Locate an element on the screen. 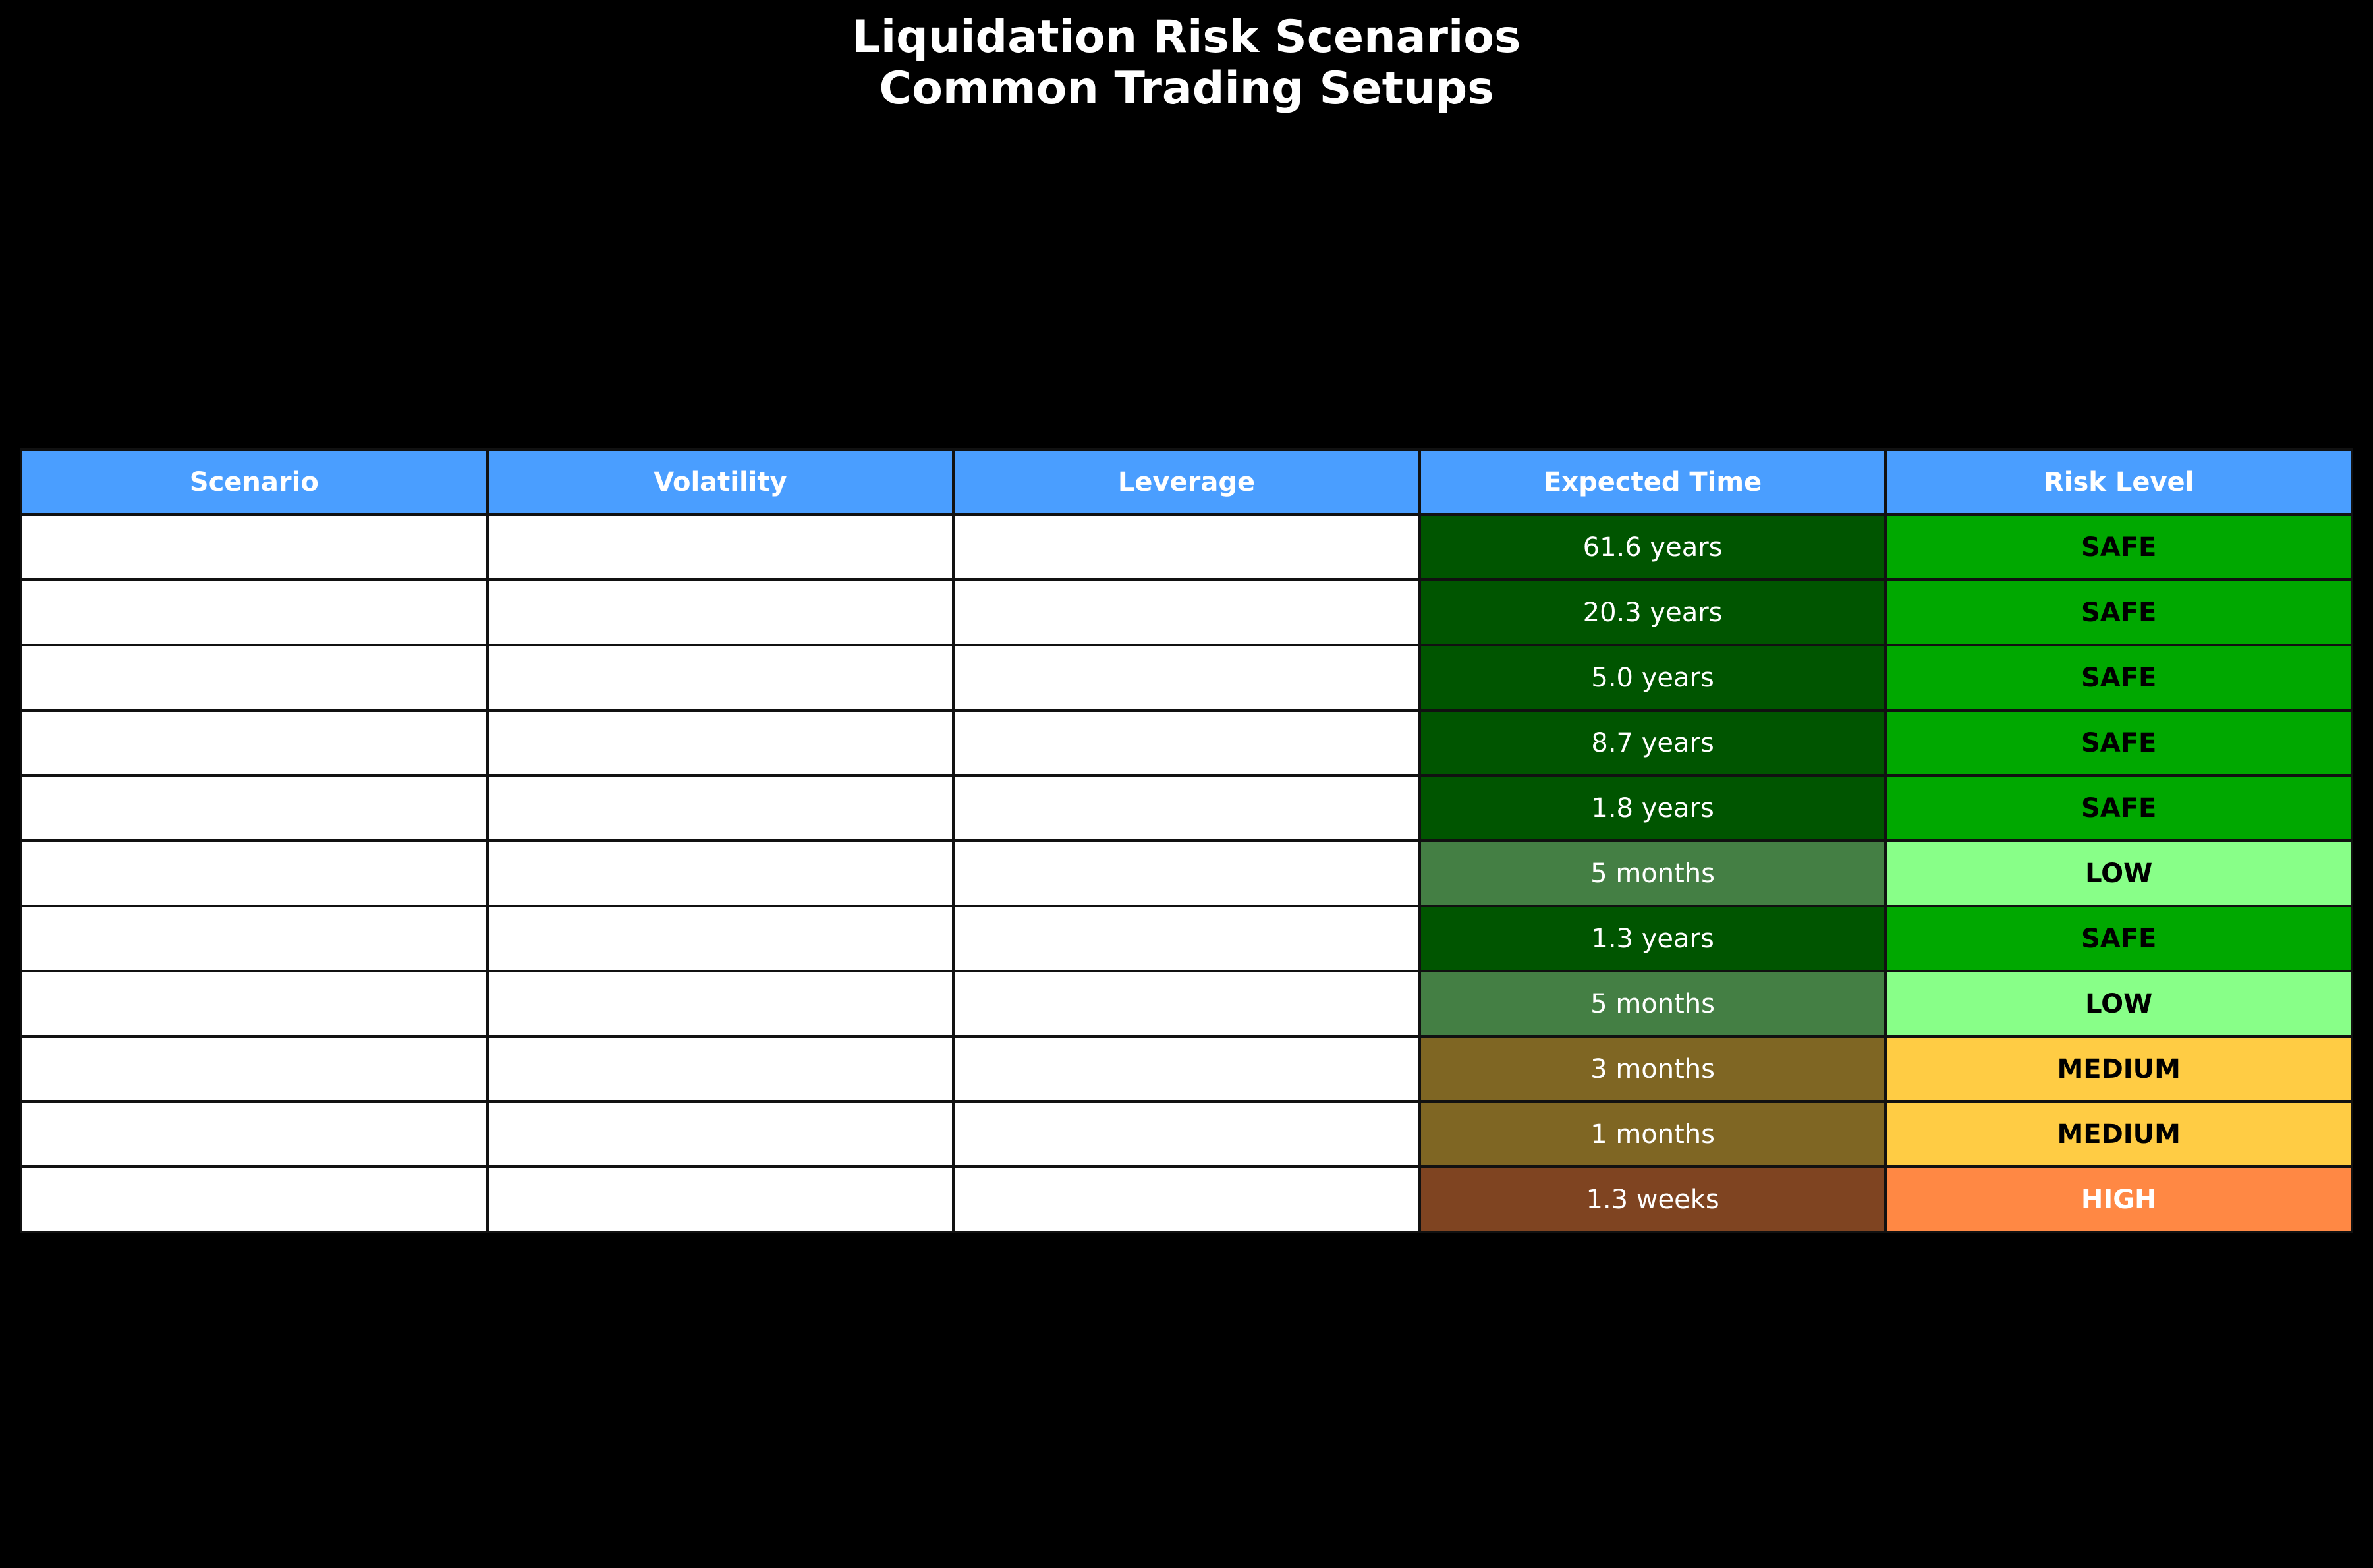  cell-expected-time: 1 months is located at coordinates (1652, 1134).